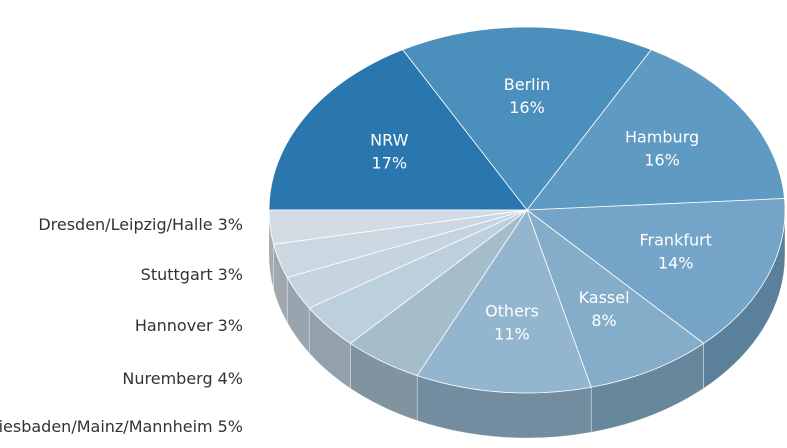  I want to click on slice-label: Others, so click(512, 310).